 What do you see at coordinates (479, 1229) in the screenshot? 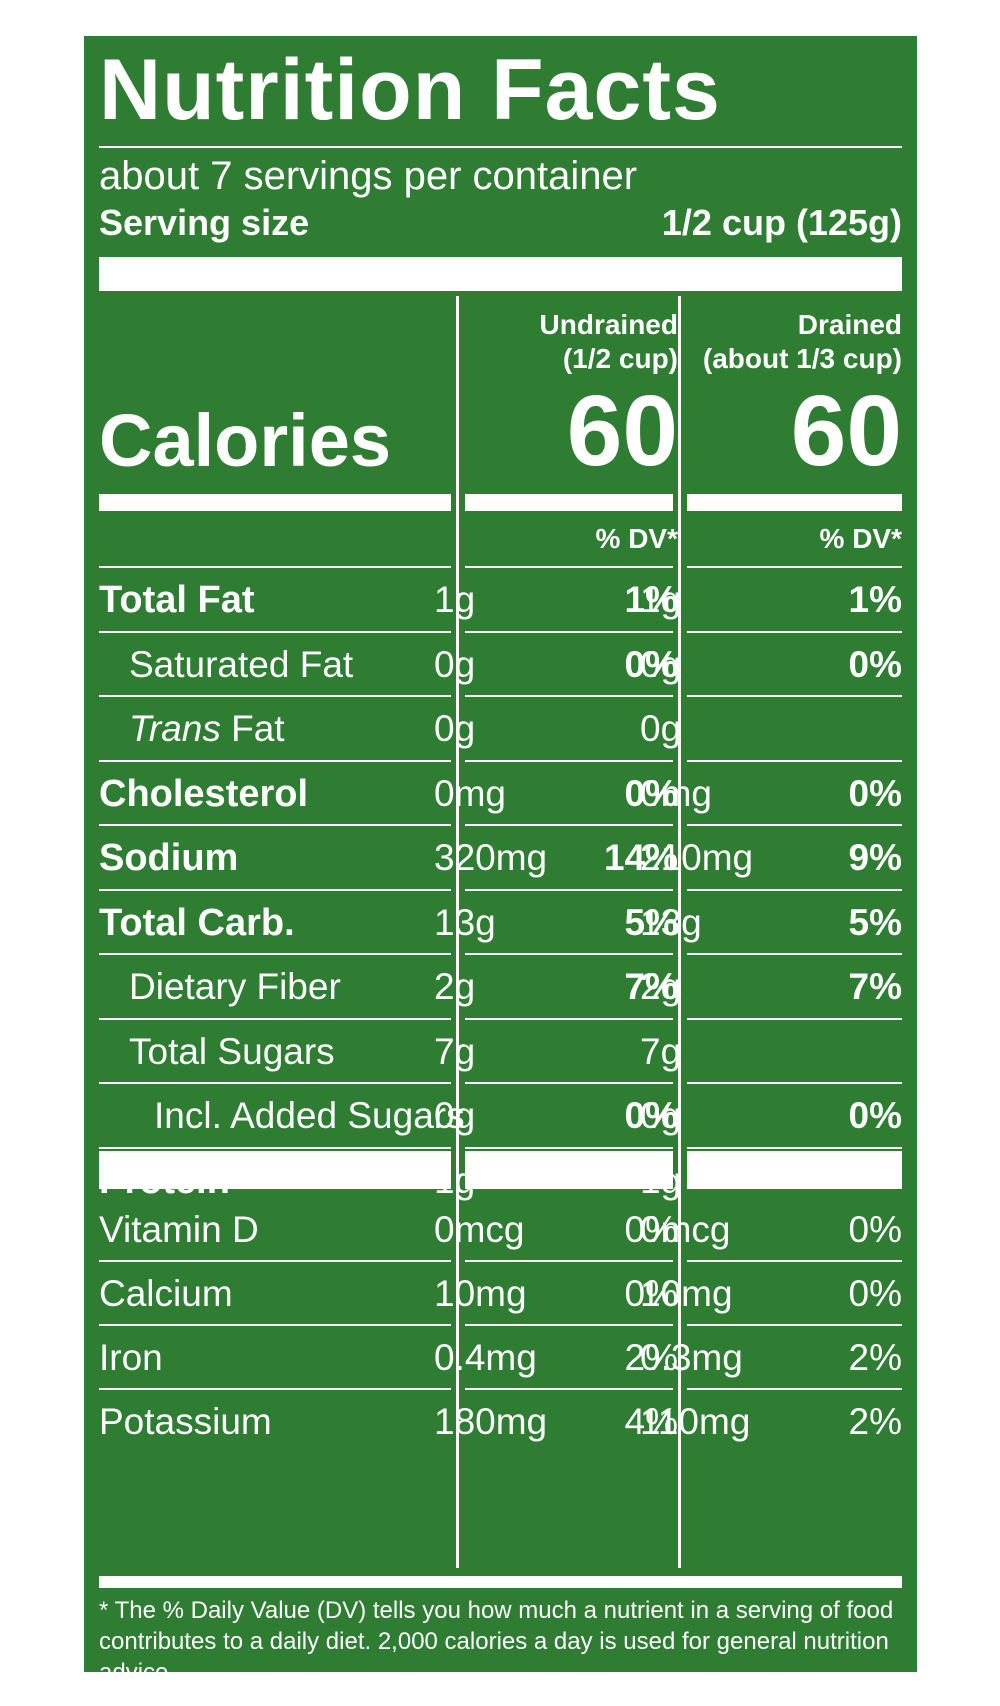
I see `vitamin-row-amount-col1: 0mcg` at bounding box center [479, 1229].